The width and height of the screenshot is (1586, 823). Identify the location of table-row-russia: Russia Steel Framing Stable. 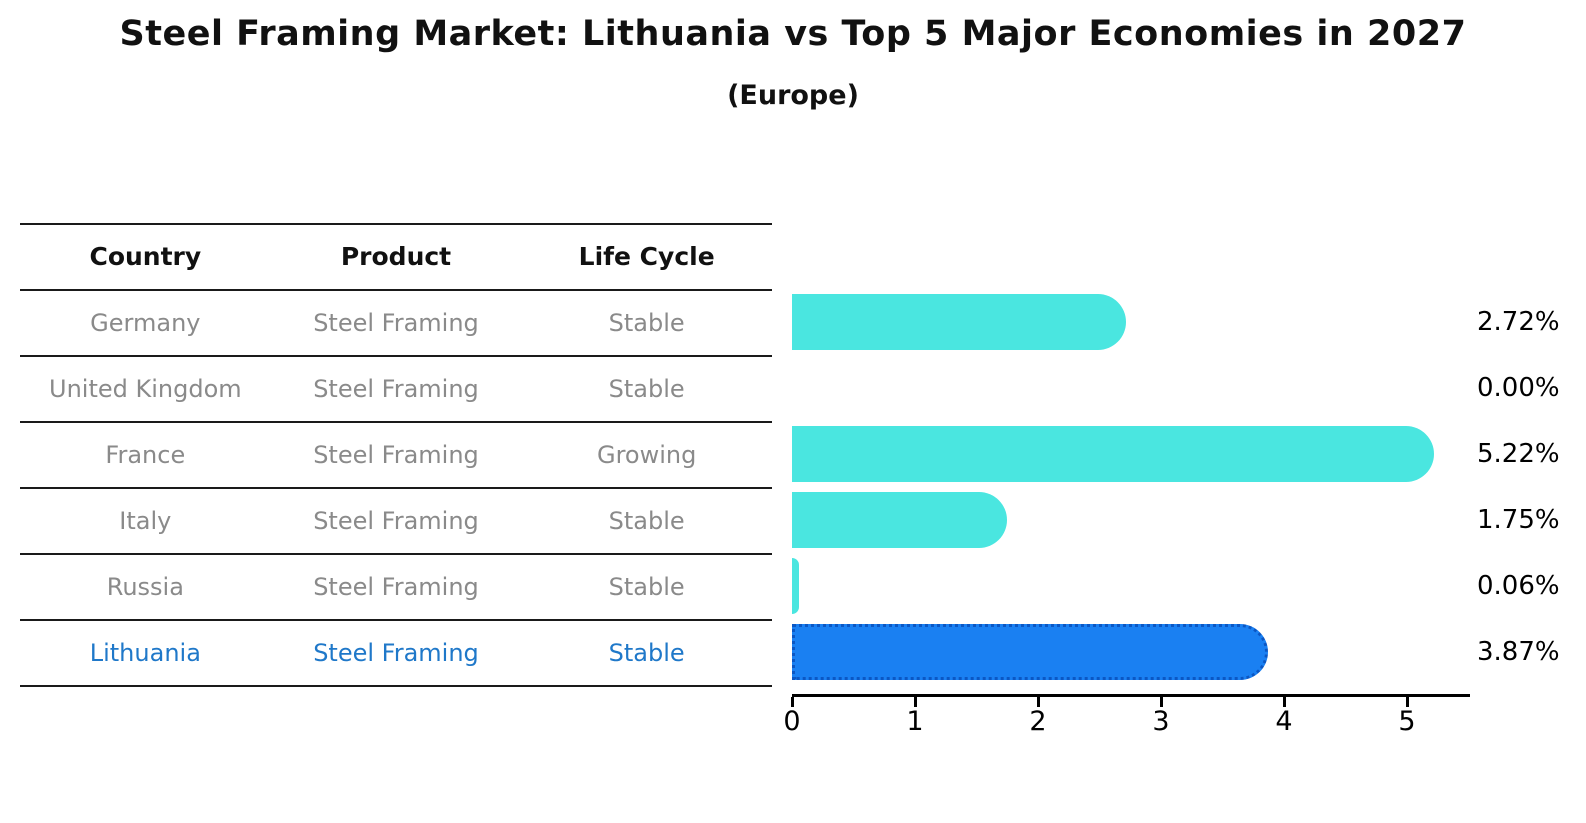
(396, 588).